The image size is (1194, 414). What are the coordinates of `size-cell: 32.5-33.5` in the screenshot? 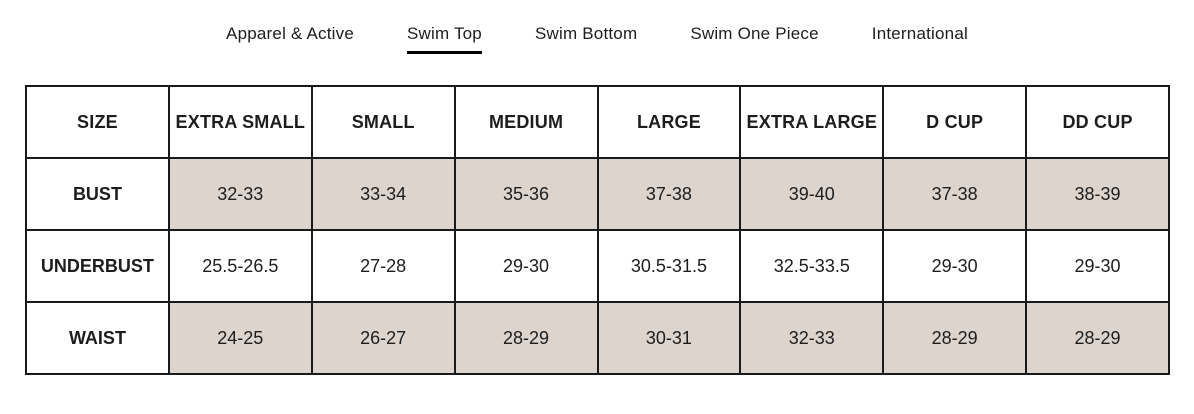 It's located at (812, 266).